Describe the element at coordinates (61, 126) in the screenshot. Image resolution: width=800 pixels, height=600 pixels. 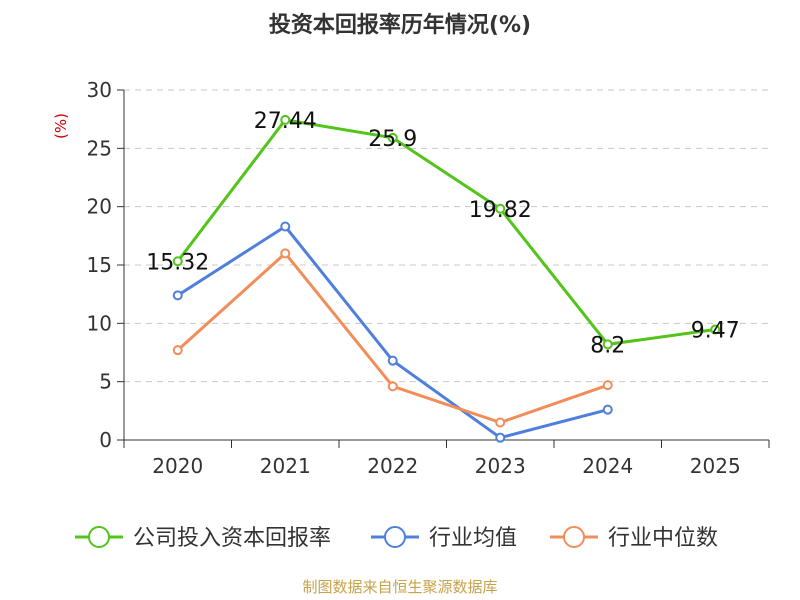
I see `y-axis-unit: (%)` at that location.